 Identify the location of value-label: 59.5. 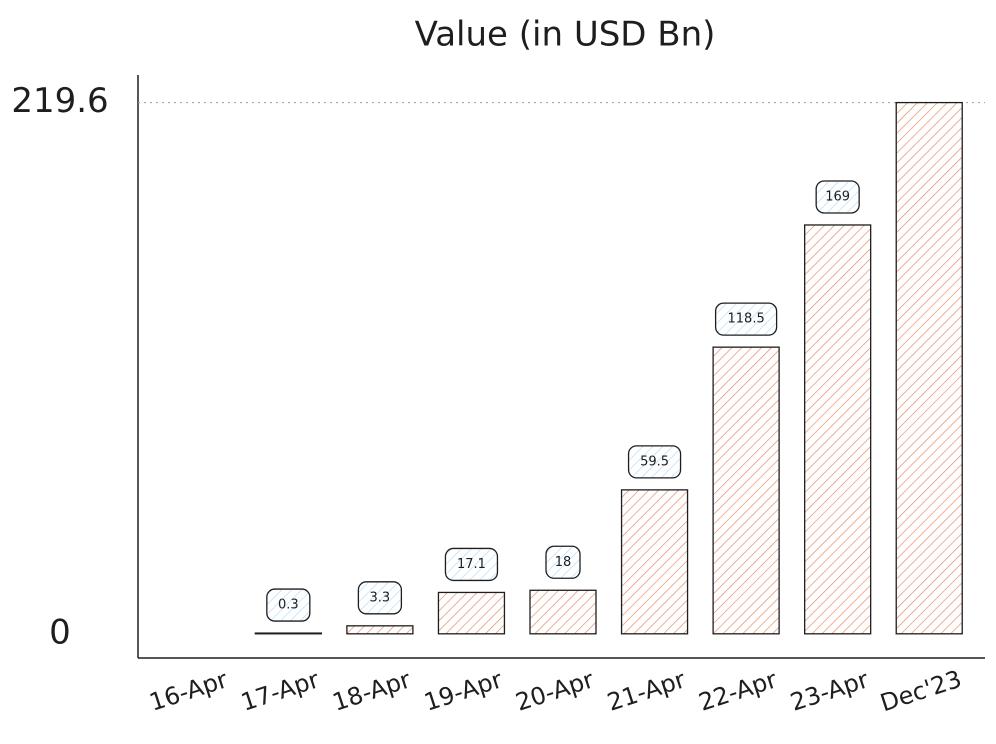
(654, 461).